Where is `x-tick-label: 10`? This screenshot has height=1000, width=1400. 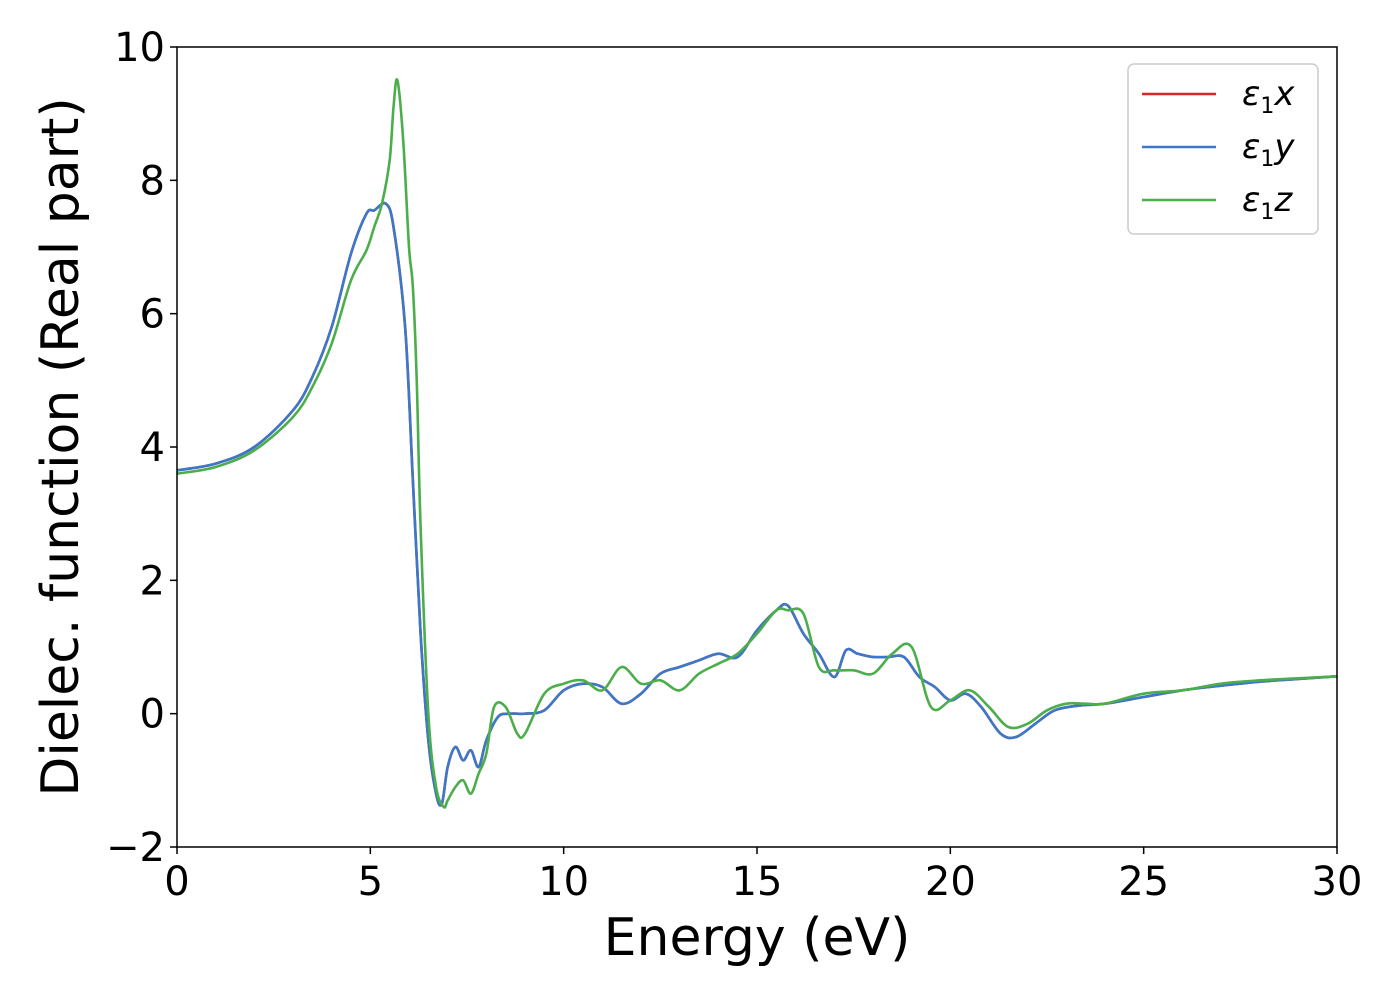 x-tick-label: 10 is located at coordinates (563, 882).